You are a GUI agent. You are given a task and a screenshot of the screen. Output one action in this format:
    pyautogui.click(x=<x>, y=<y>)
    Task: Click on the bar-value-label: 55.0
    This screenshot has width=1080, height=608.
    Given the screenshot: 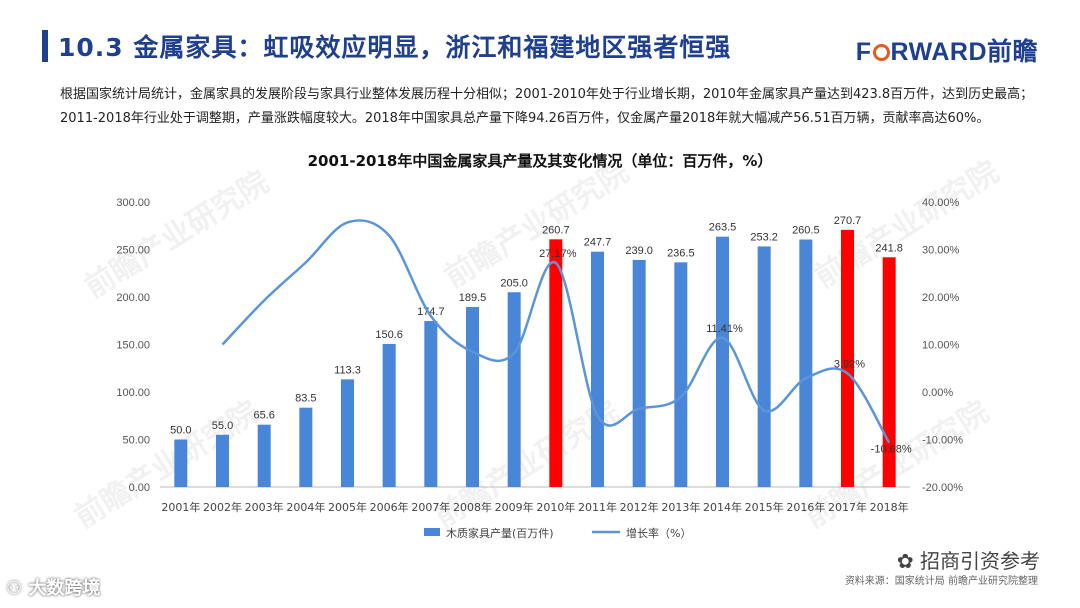 What is the action you would take?
    pyautogui.click(x=222, y=426)
    